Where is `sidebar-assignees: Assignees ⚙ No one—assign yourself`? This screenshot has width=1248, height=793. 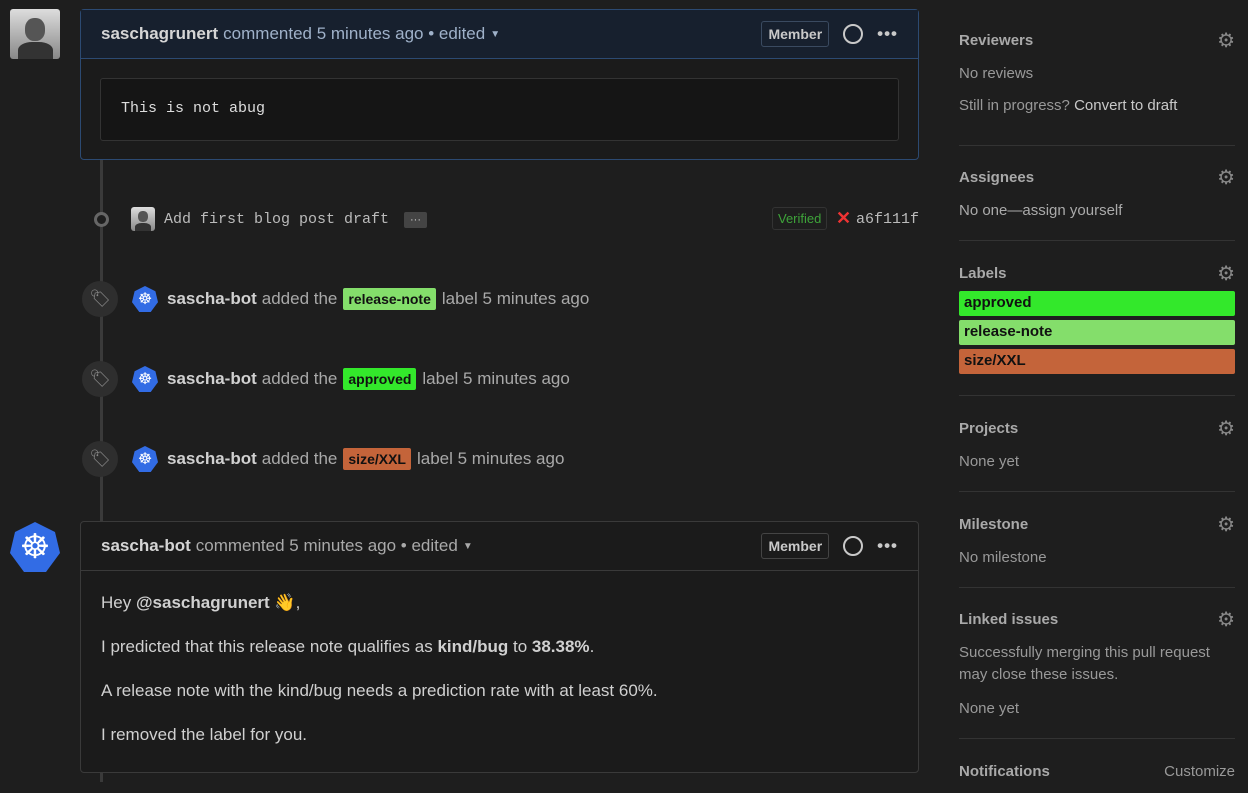 sidebar-assignees: Assignees ⚙ No one—assign yourself is located at coordinates (1097, 204).